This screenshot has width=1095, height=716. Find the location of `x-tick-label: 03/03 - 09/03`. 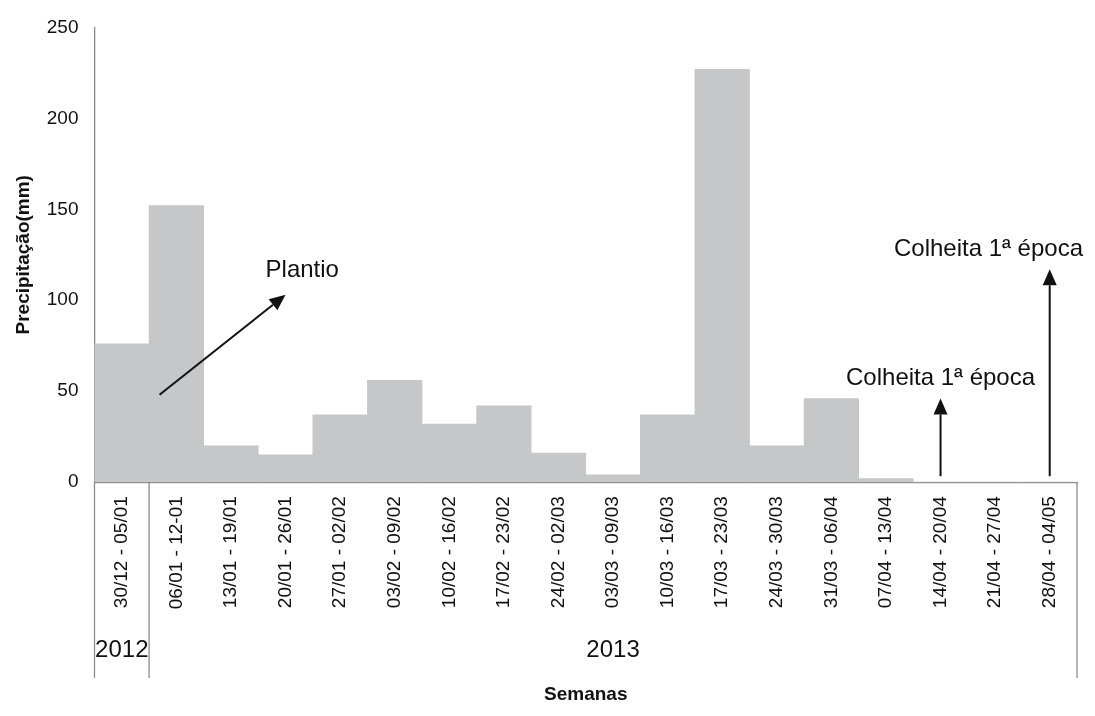

x-tick-label: 03/03 - 09/03 is located at coordinates (612, 552).